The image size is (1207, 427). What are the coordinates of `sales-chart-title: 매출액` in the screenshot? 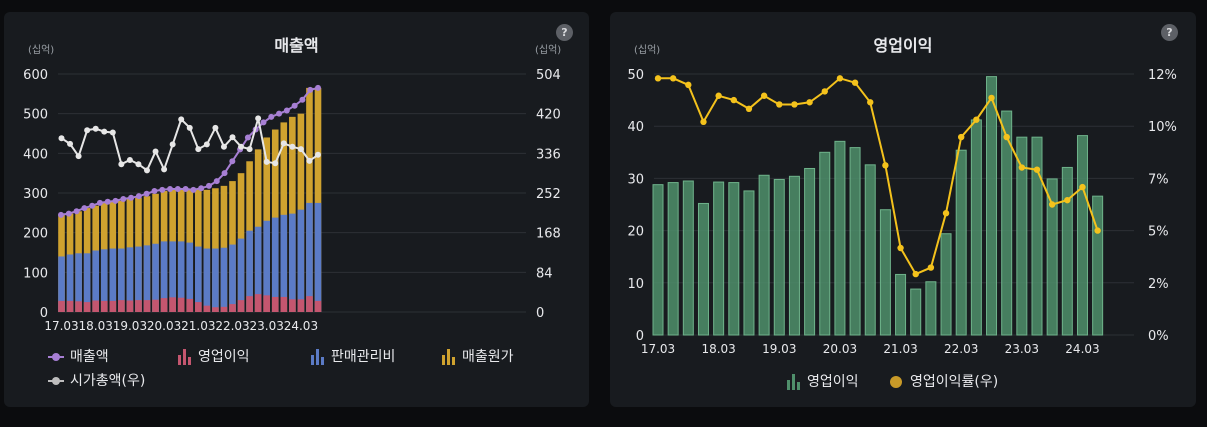 It's located at (296, 45).